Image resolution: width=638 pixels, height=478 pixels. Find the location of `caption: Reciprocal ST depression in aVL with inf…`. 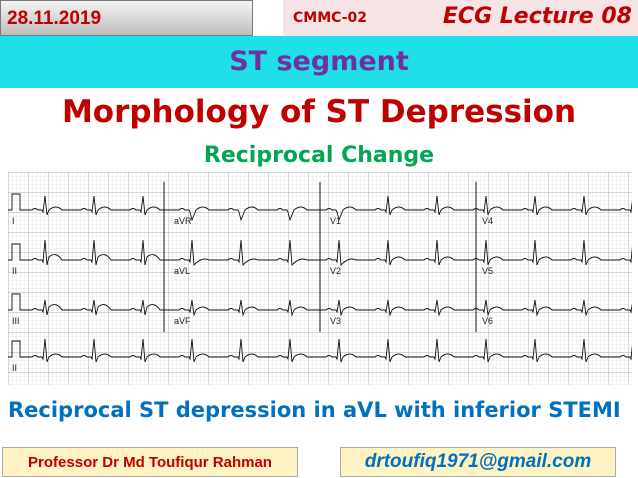

caption: Reciprocal ST depression in aVL with inf… is located at coordinates (314, 410).